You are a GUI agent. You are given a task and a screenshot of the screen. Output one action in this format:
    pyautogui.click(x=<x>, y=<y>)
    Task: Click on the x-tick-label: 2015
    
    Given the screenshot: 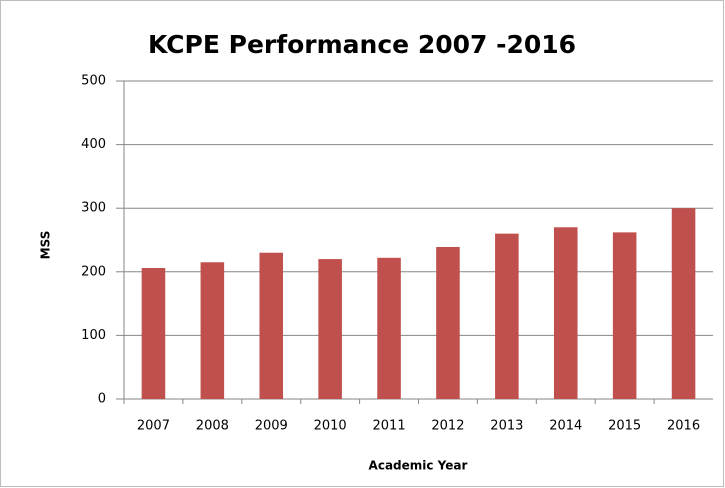 What is the action you would take?
    pyautogui.click(x=624, y=426)
    